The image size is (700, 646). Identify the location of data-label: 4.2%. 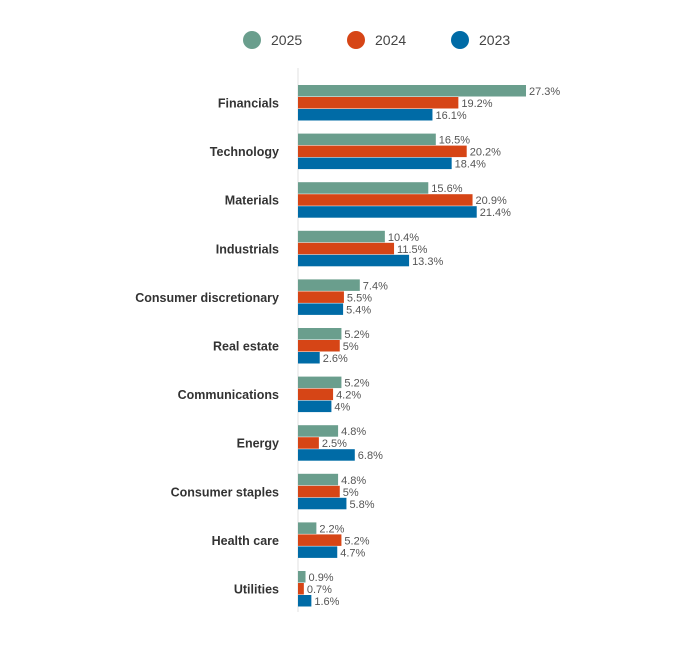
(348, 396).